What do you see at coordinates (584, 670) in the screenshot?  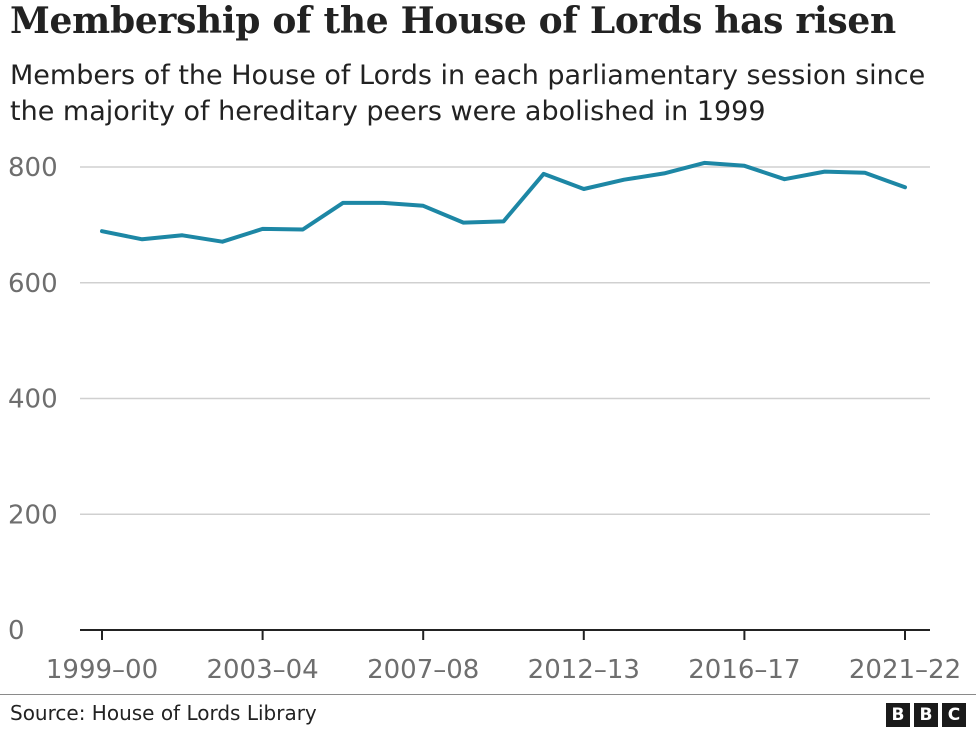 I see `x-tick-label: 2012–13` at bounding box center [584, 670].